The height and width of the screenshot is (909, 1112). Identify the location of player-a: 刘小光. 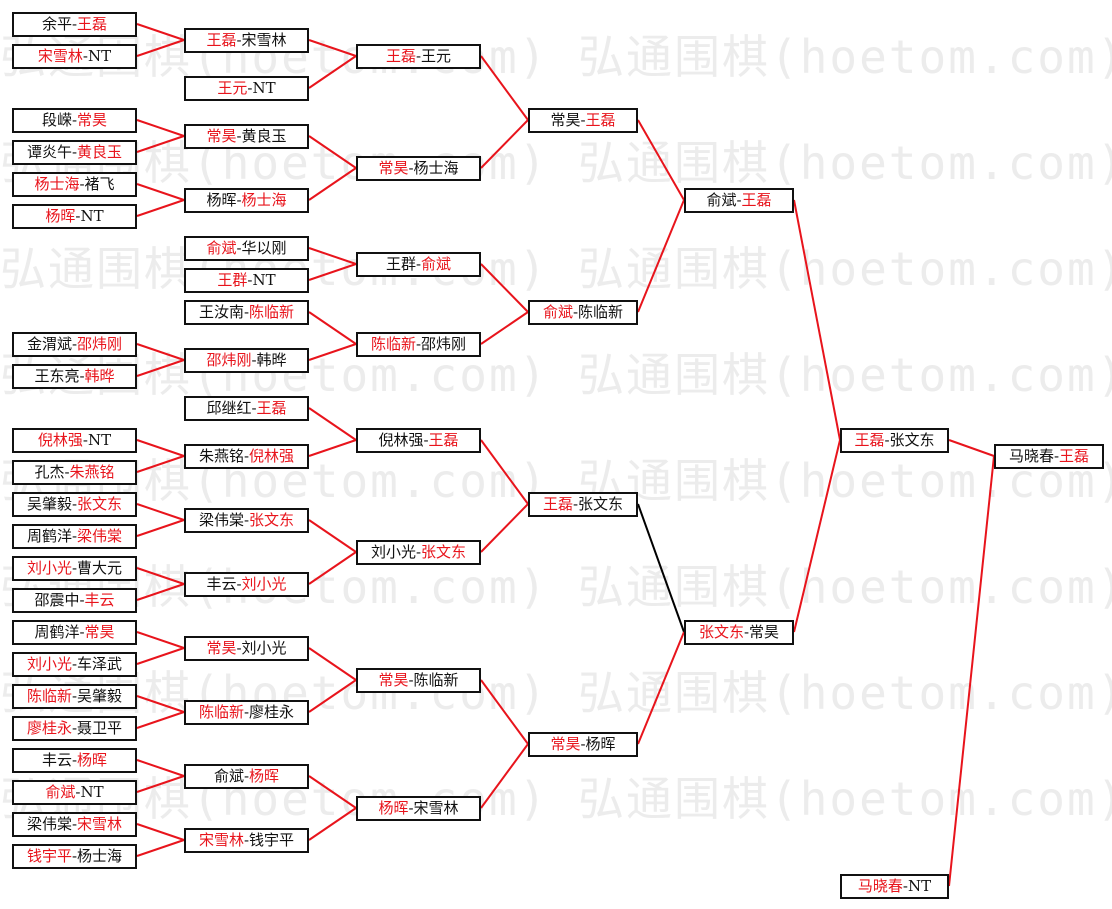
(393, 552).